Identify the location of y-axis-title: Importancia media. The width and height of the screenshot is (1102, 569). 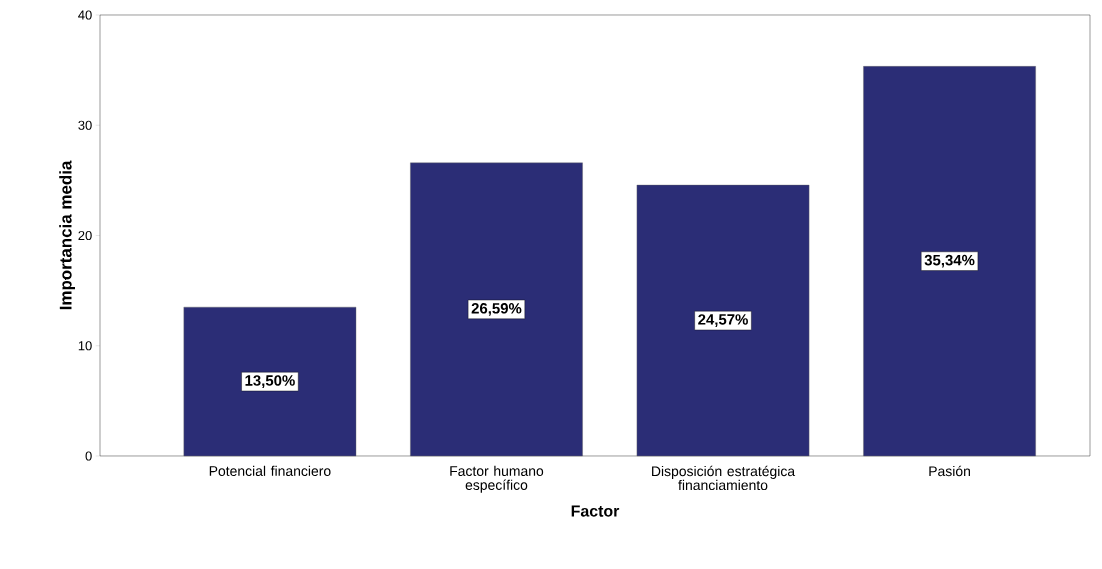
(67, 235).